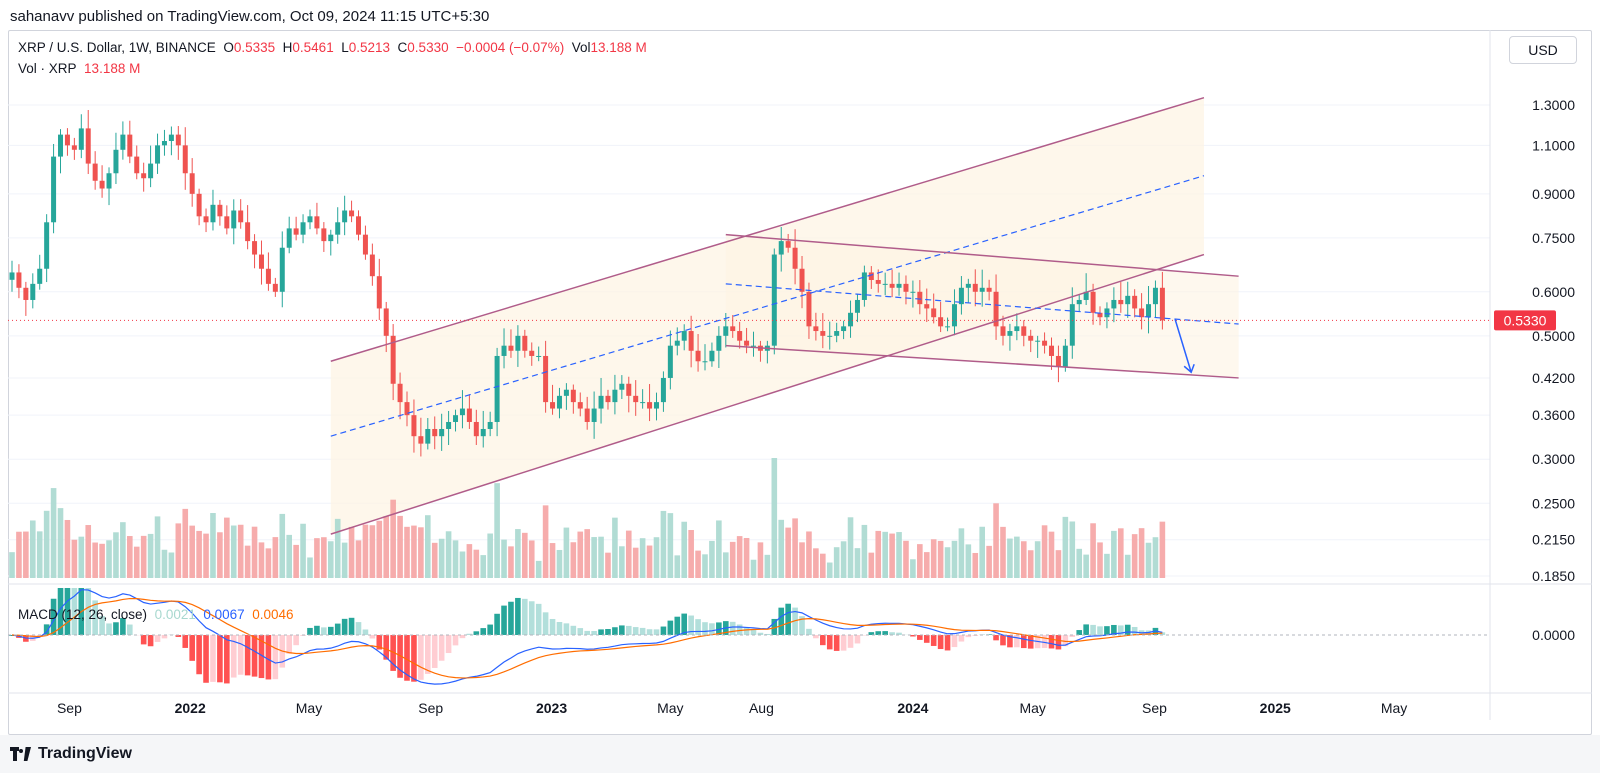 The height and width of the screenshot is (773, 1600). Describe the element at coordinates (551, 708) in the screenshot. I see `x-tick-label: 2023` at that location.